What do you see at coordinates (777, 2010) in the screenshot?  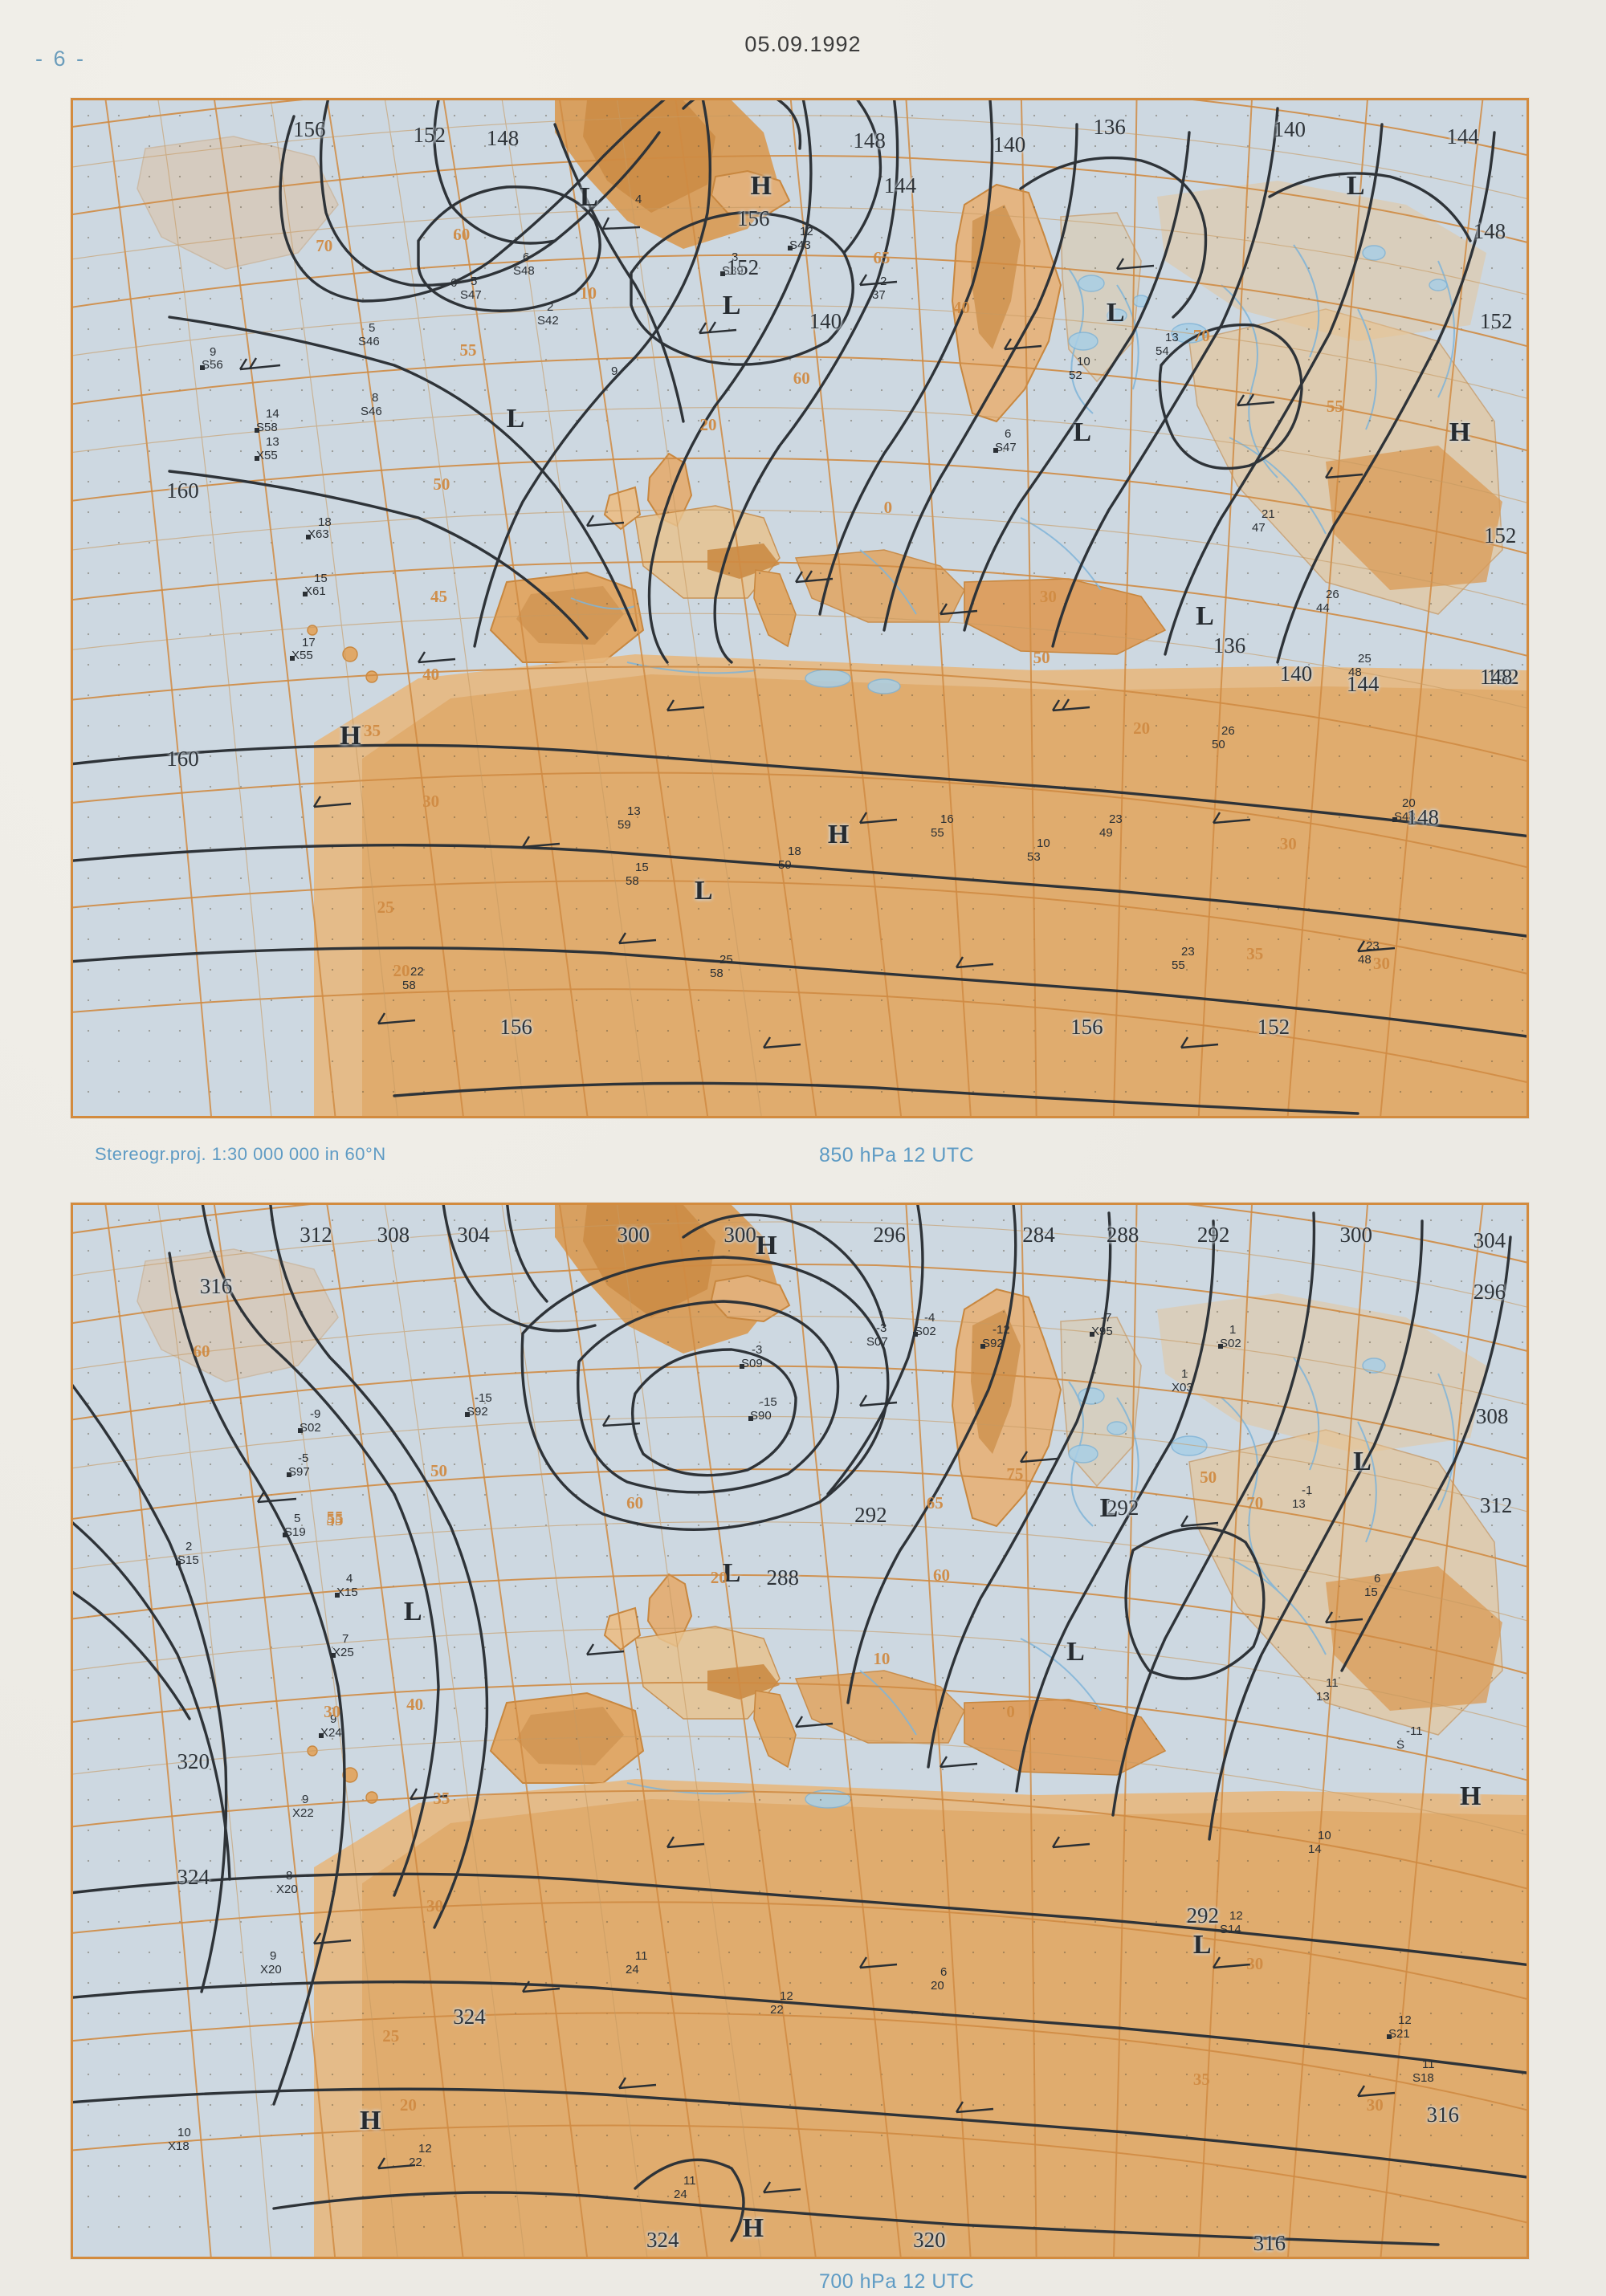 I see `svg-text: 22` at bounding box center [777, 2010].